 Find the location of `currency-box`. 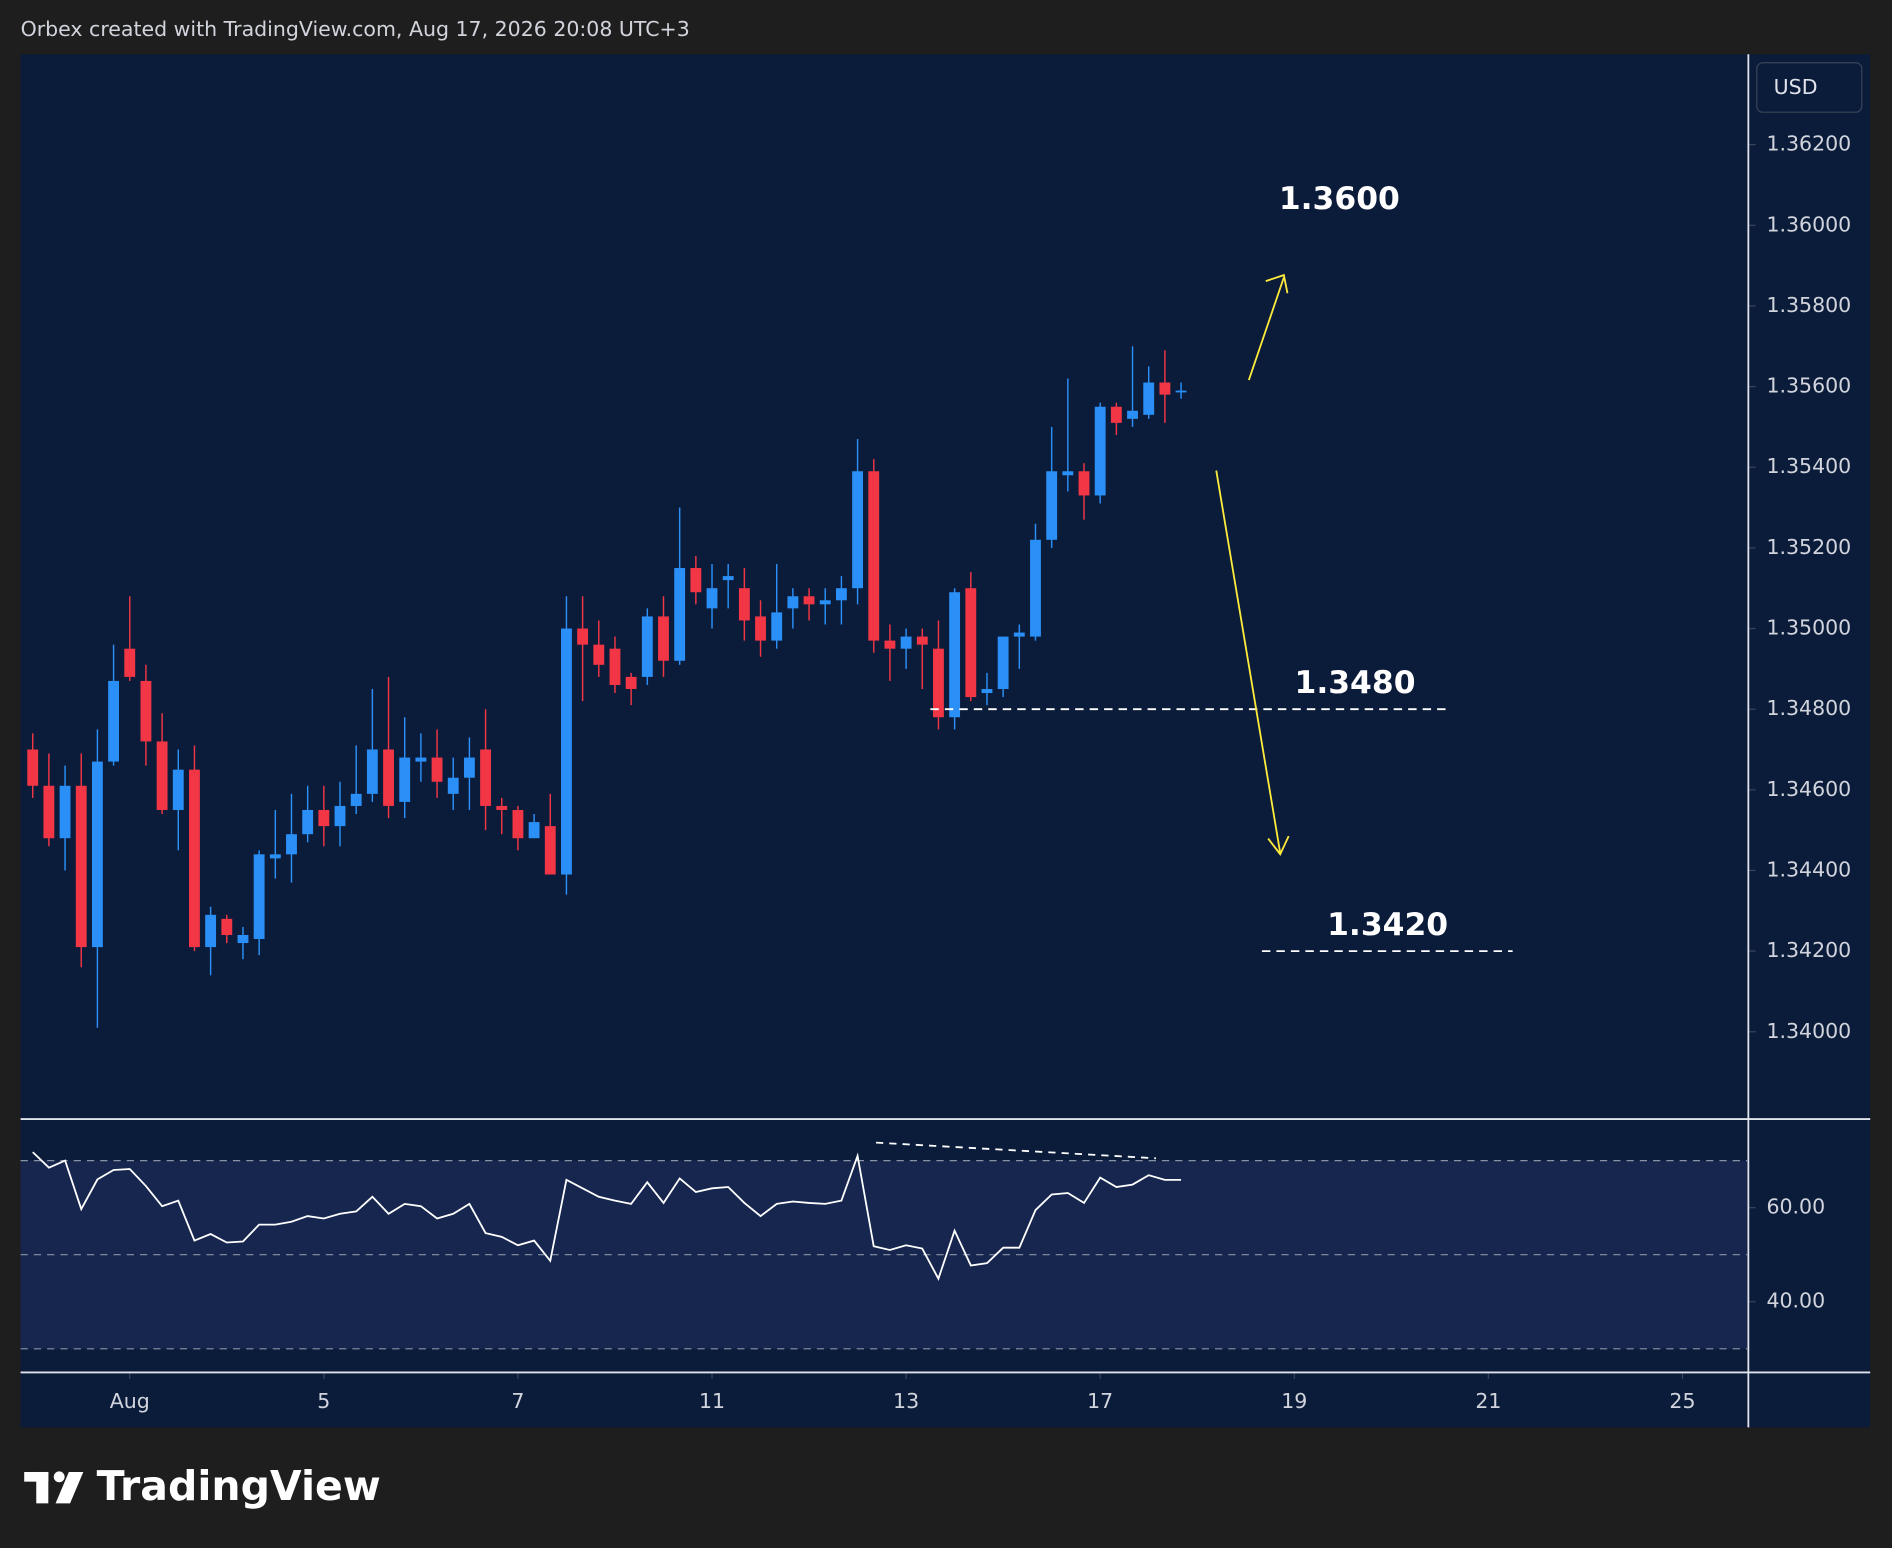

currency-box is located at coordinates (1809, 87).